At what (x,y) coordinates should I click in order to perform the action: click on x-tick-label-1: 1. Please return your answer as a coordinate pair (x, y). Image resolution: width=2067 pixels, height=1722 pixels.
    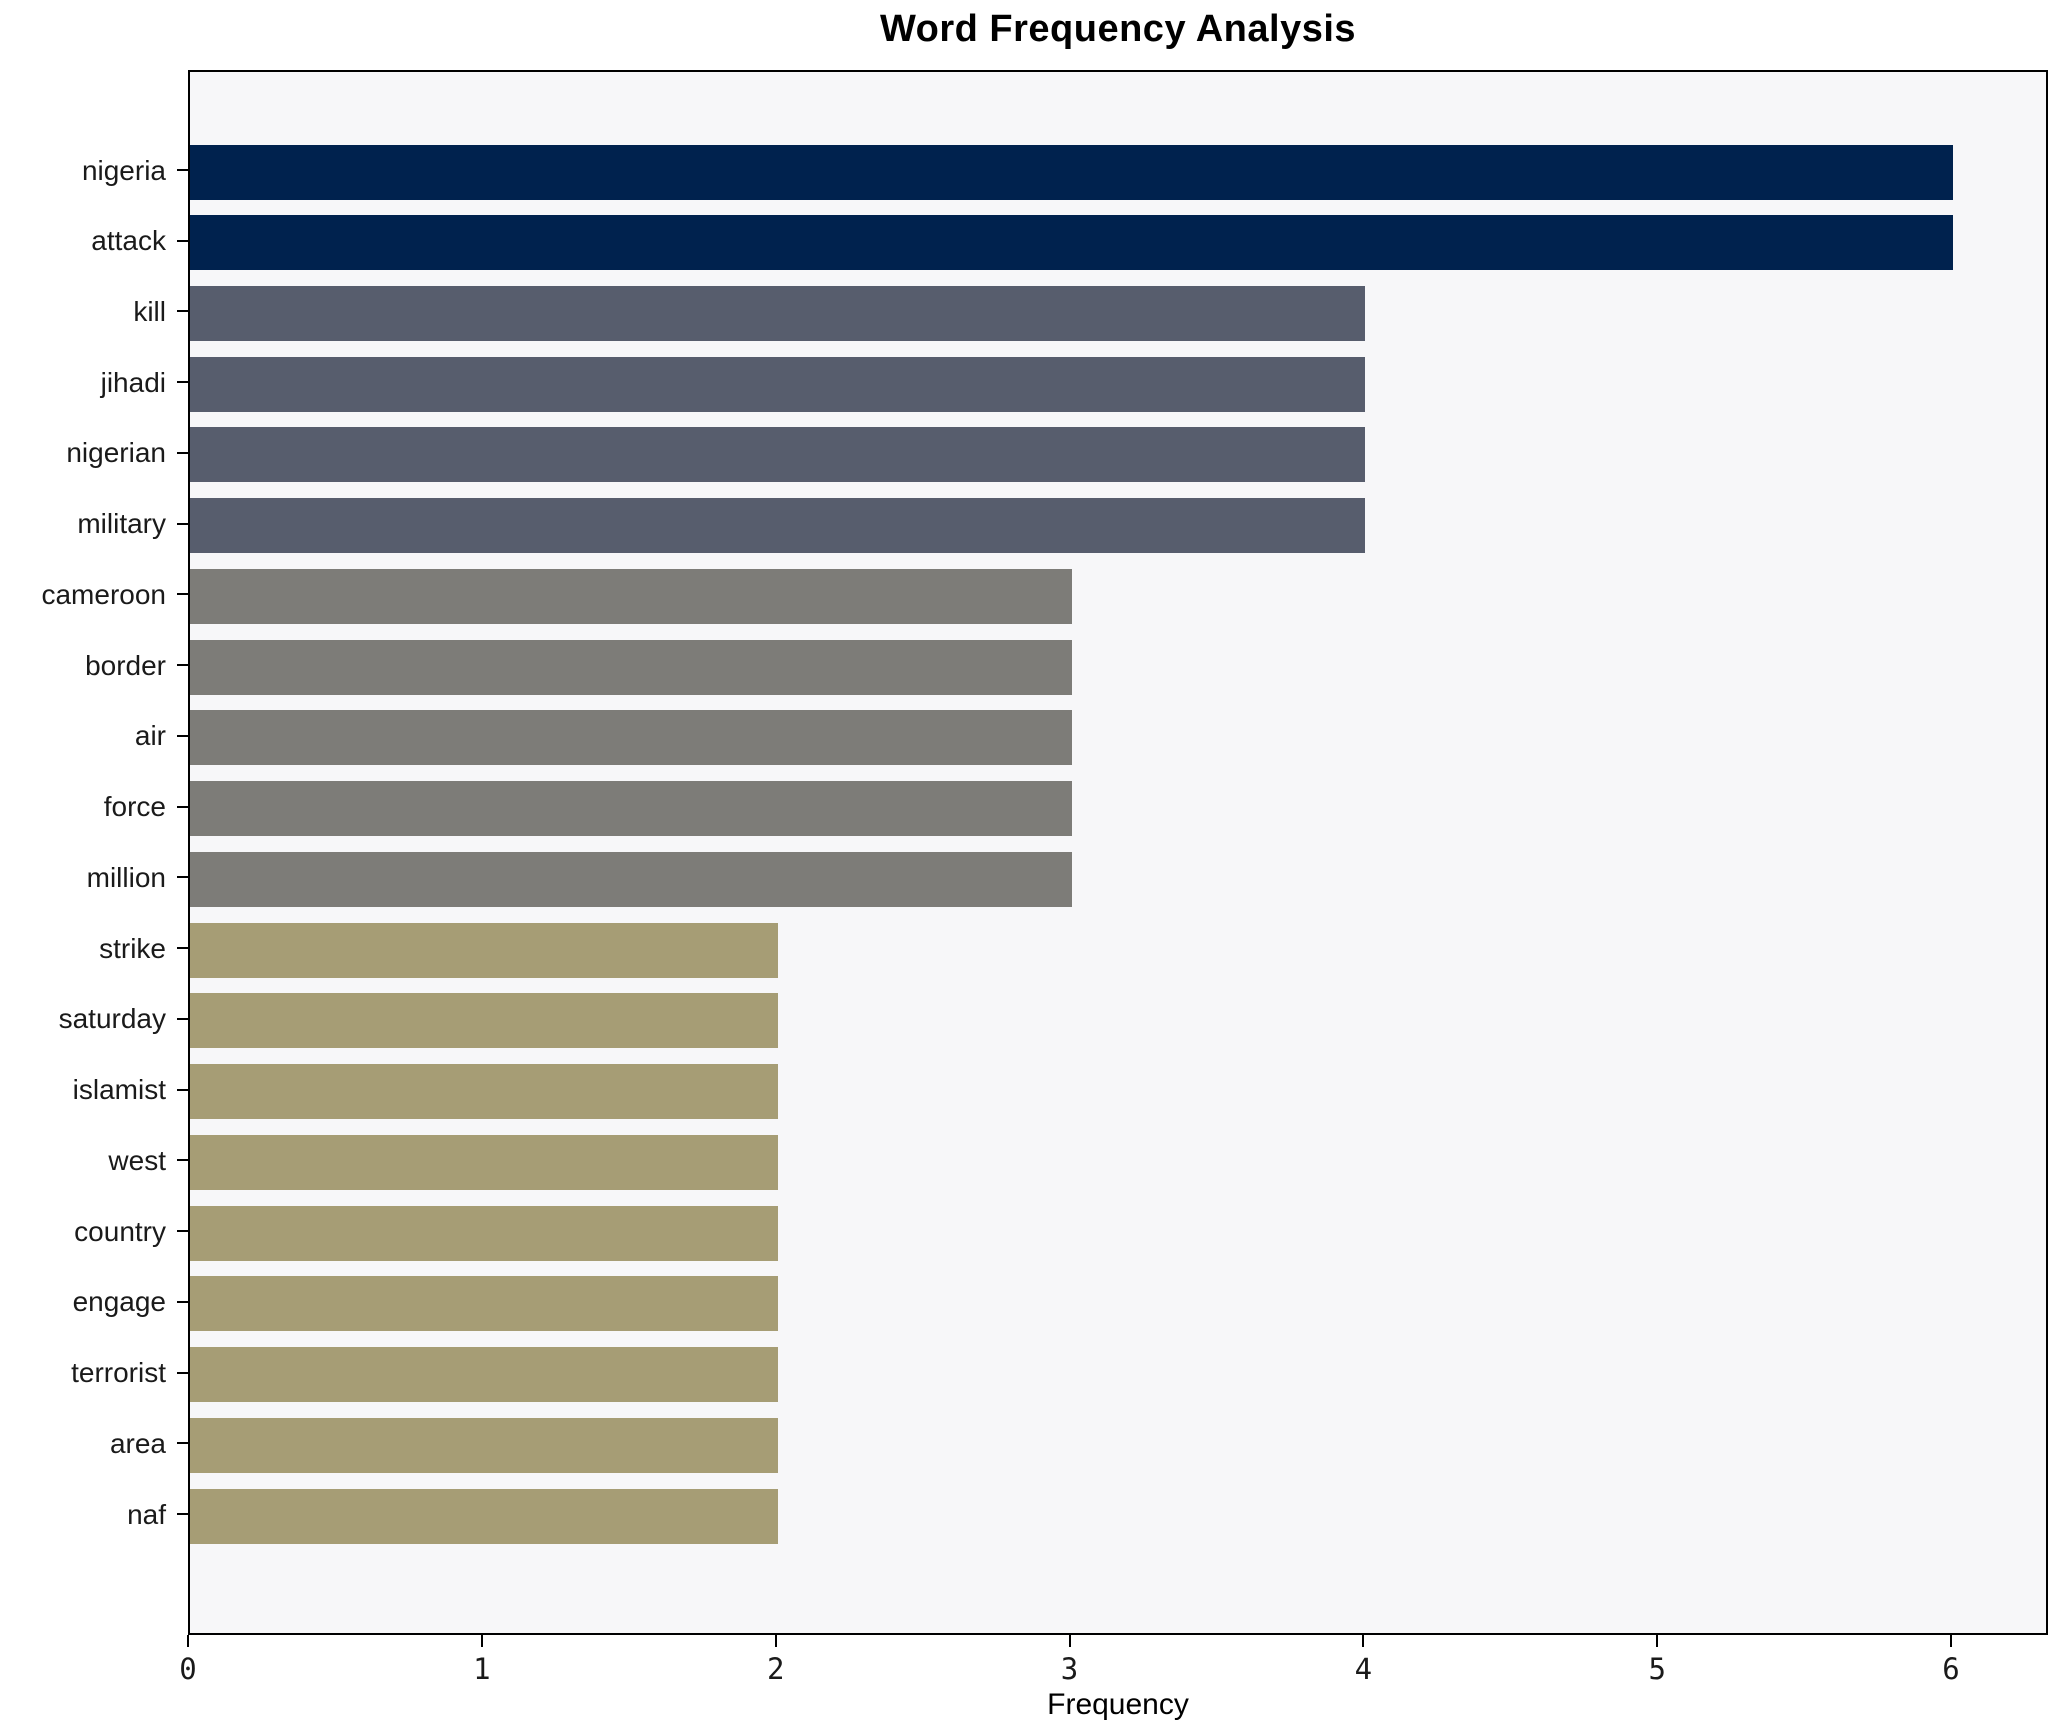
    Looking at the image, I should click on (482, 1669).